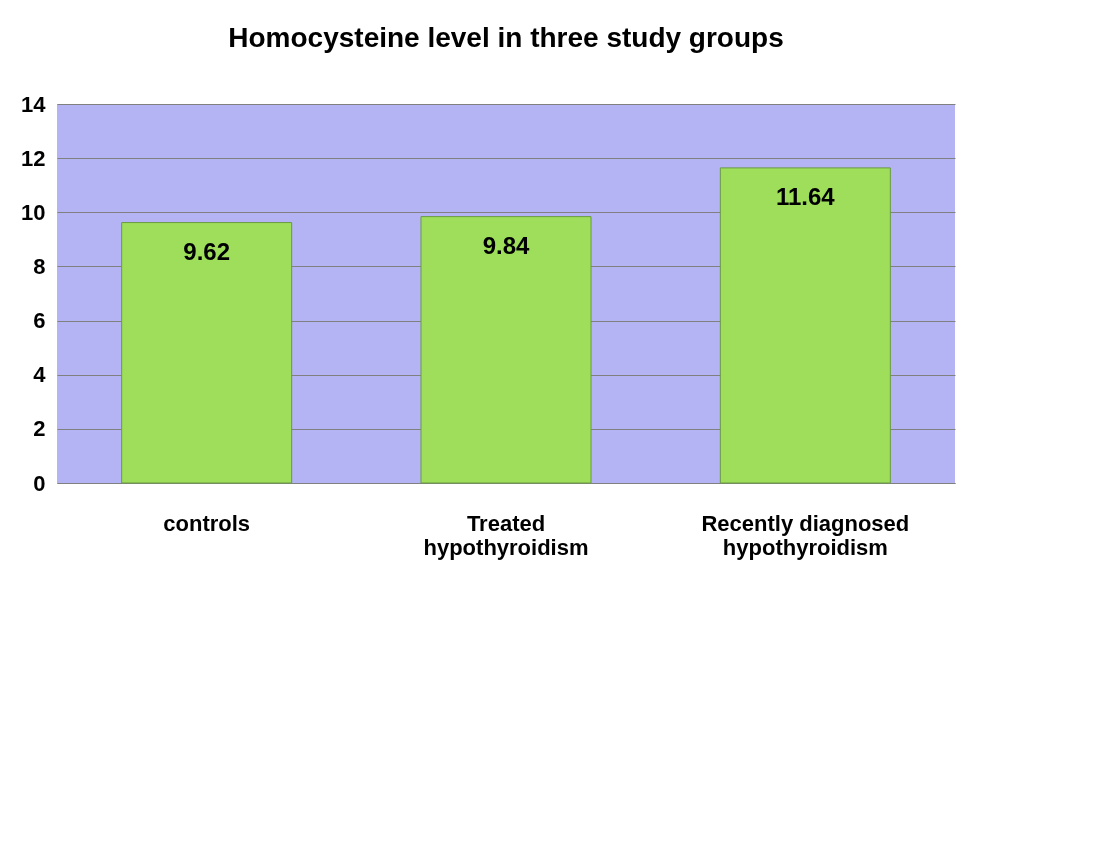 The height and width of the screenshot is (848, 1102). Describe the element at coordinates (207, 251) in the screenshot. I see `data-label: 9.62` at that location.